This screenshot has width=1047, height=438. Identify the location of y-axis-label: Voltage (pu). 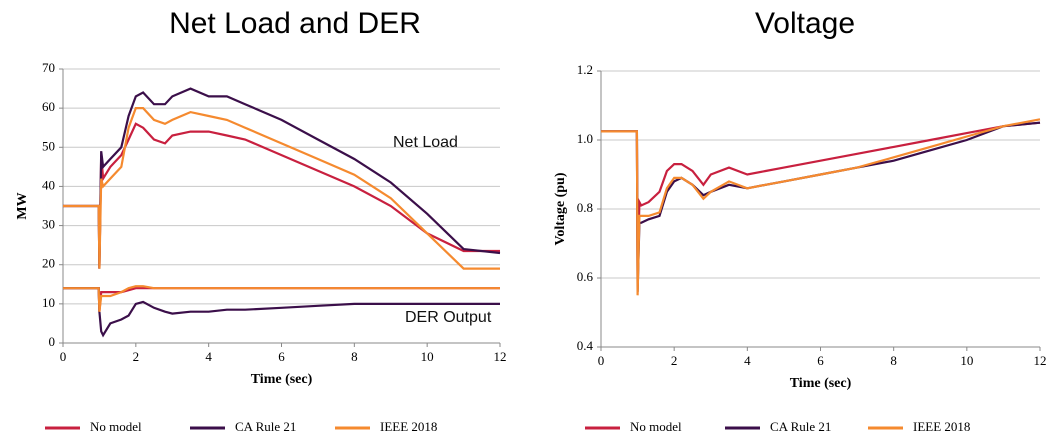
(560, 208).